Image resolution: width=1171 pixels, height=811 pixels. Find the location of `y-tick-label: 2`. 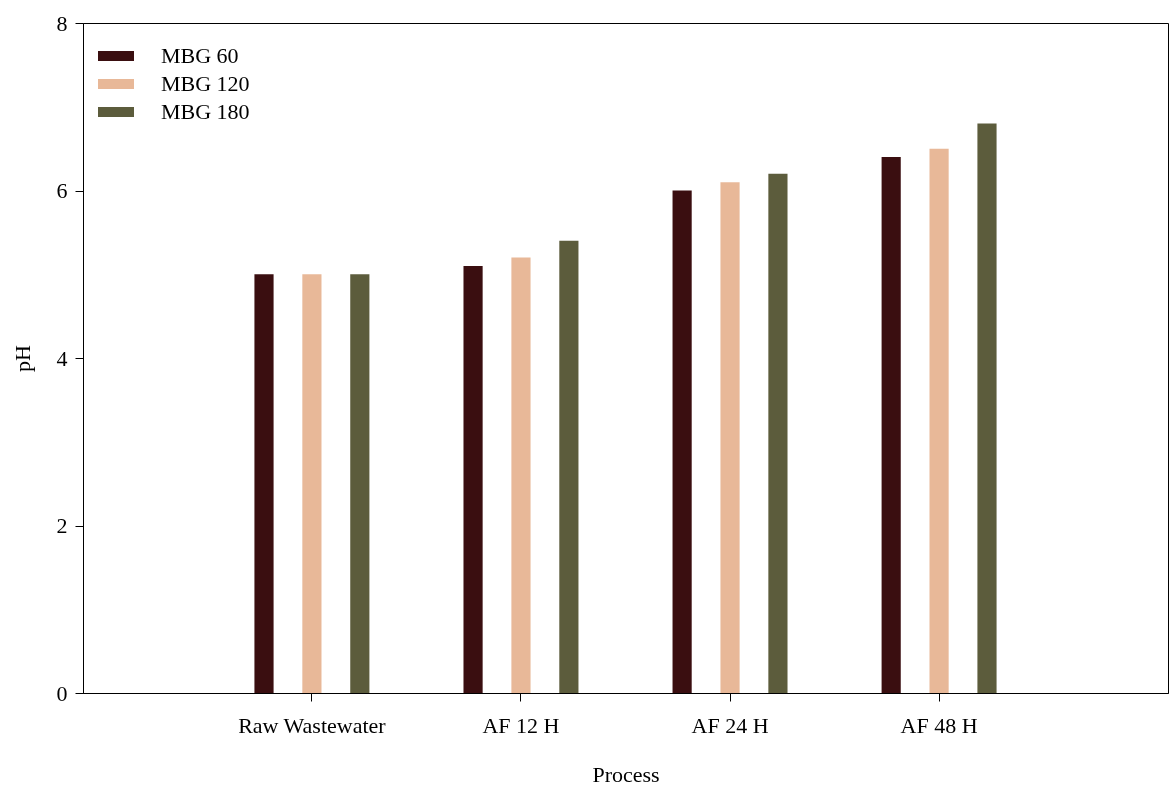

y-tick-label: 2 is located at coordinates (62, 525).